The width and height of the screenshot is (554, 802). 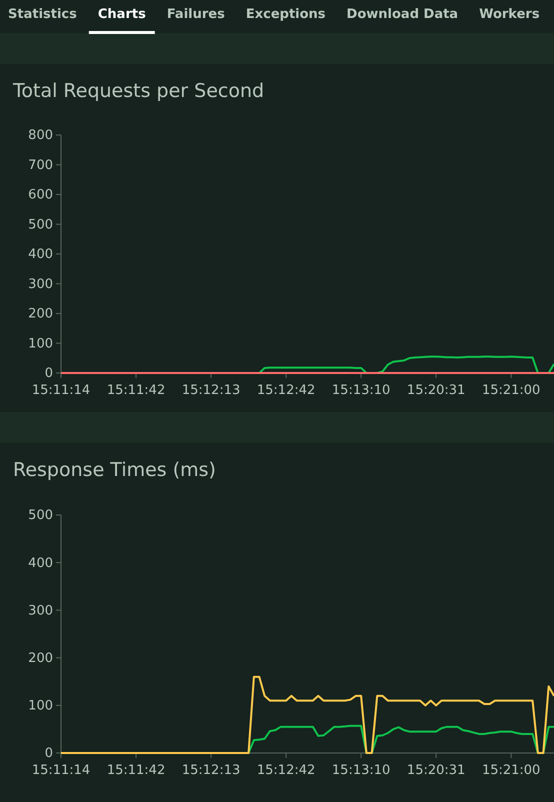 What do you see at coordinates (122, 14) in the screenshot?
I see `text: Charts` at bounding box center [122, 14].